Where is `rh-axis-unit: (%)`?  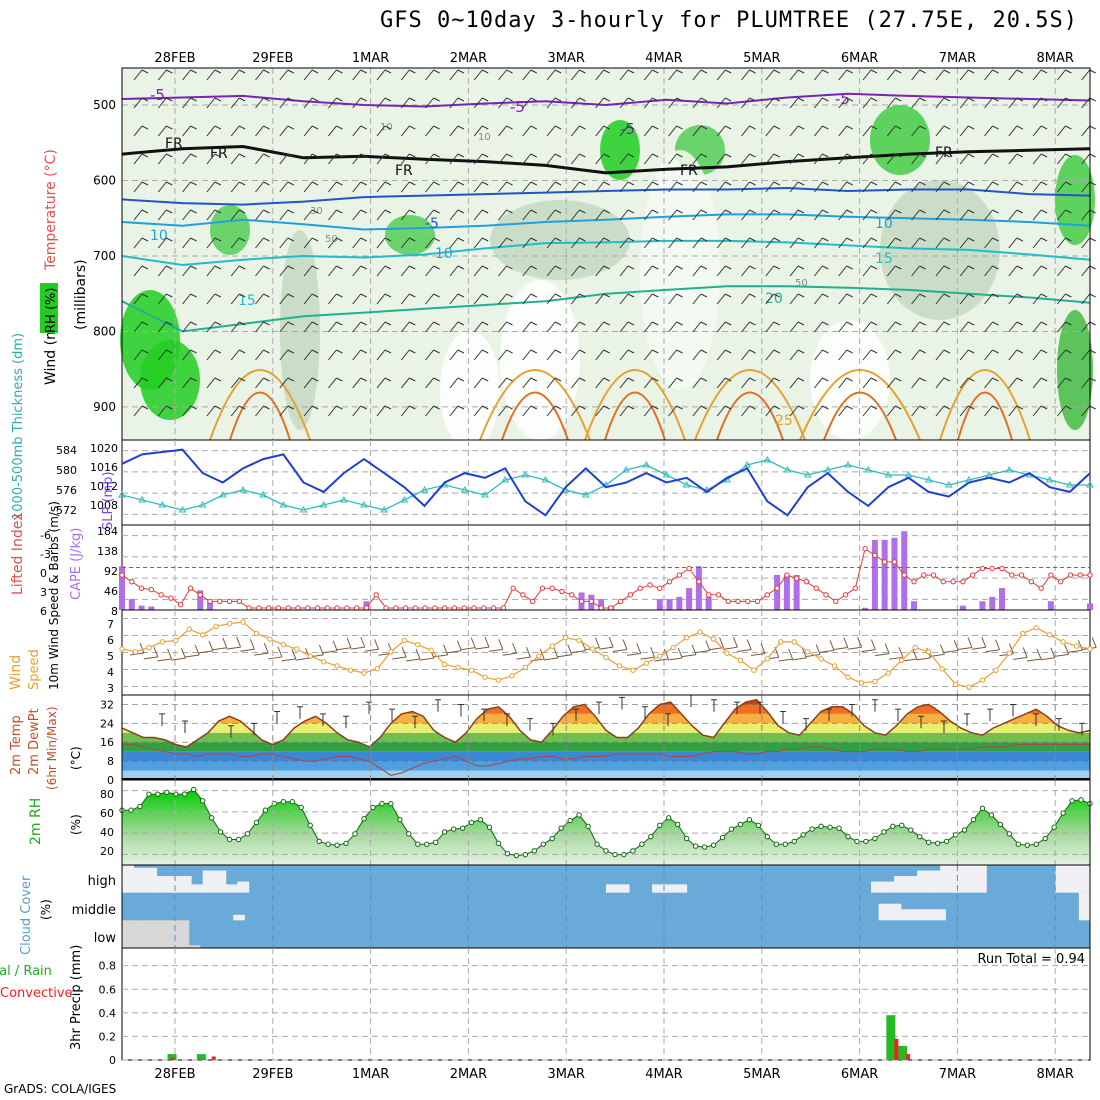
rh-axis-unit: (%) is located at coordinates (76, 824).